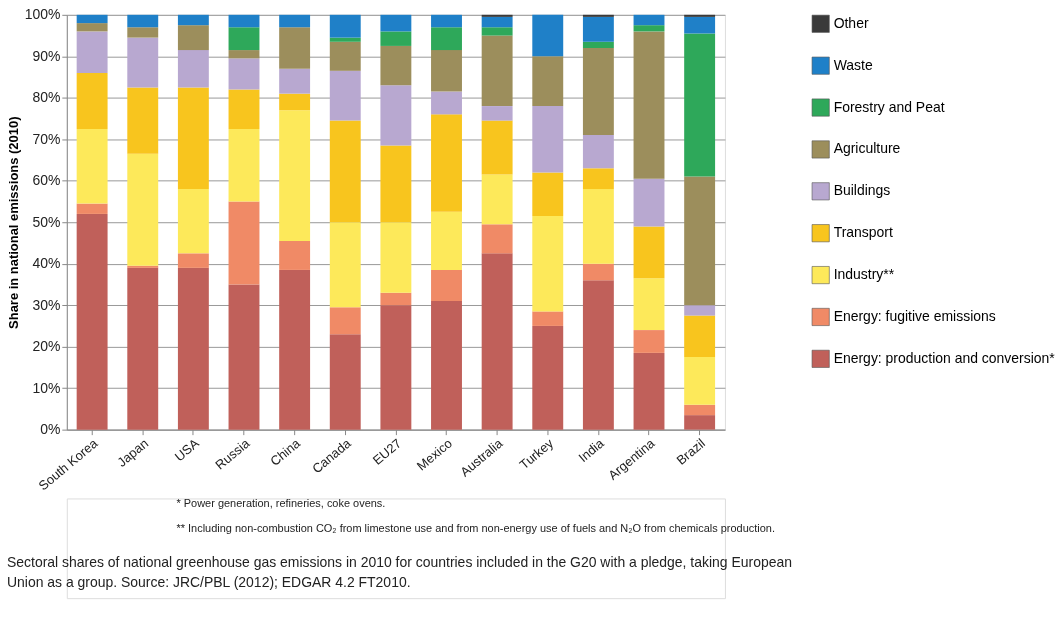 Image resolution: width=1061 pixels, height=637 pixels. I want to click on legend-label: Energy: production and conversion*, so click(944, 357).